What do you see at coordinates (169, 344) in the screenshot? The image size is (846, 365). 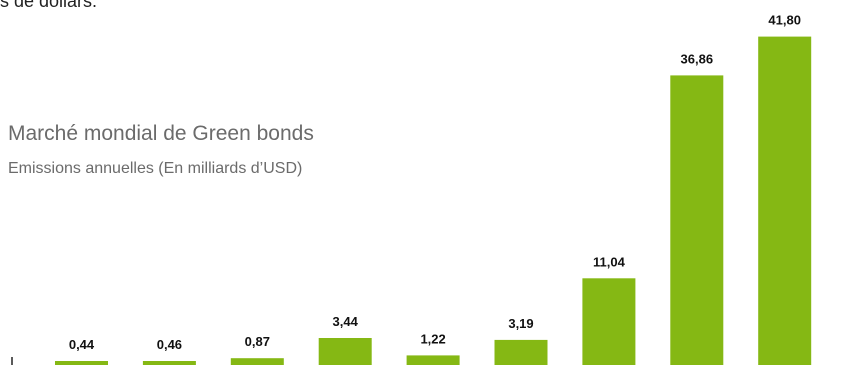 I see `bar-value-label: 0,46` at bounding box center [169, 344].